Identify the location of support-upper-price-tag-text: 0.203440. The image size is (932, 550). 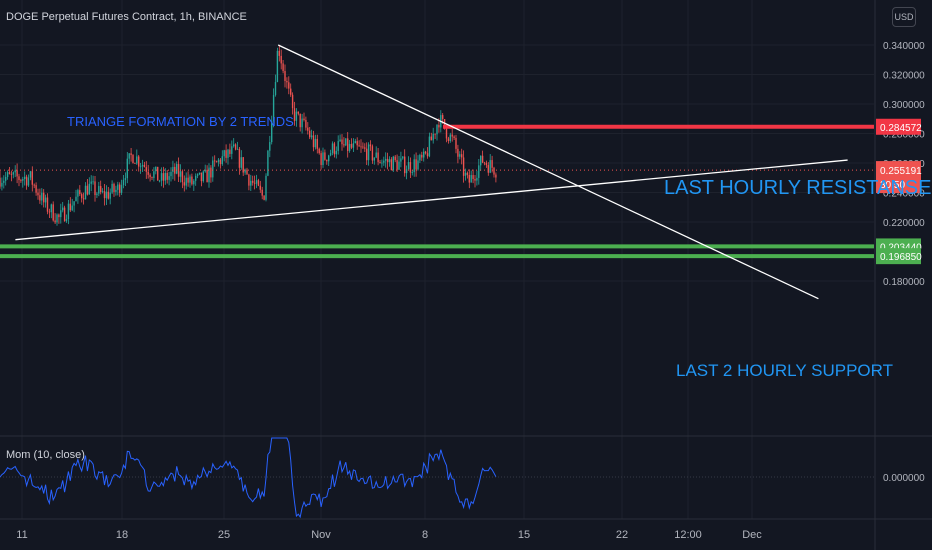
(901, 247).